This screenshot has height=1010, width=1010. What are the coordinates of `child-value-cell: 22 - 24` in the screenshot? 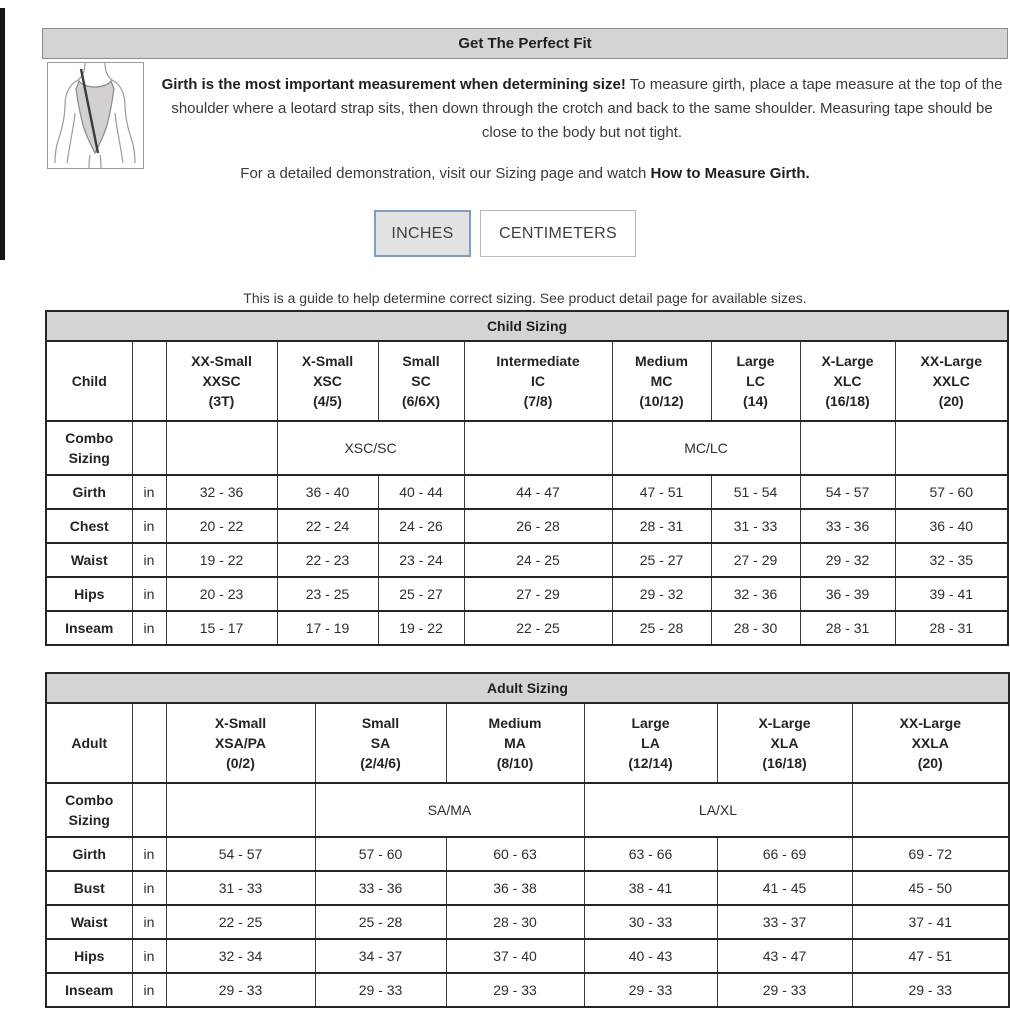 It's located at (327, 526).